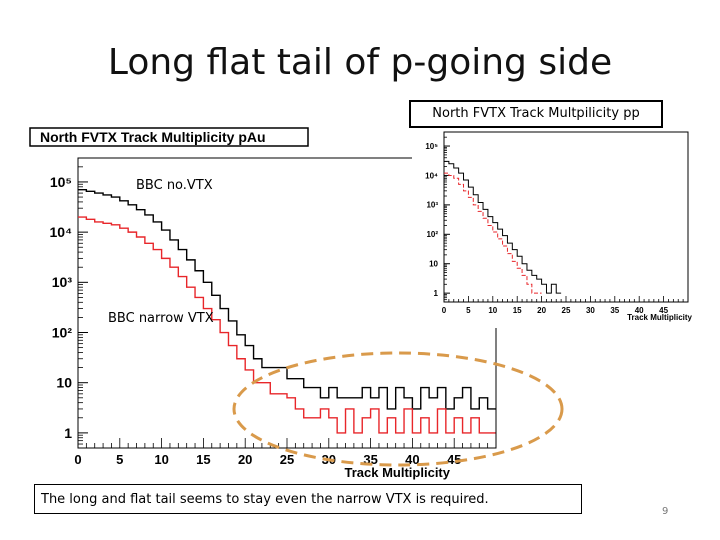  Describe the element at coordinates (492, 310) in the screenshot. I see `inset-x-tick-label: 10` at that location.